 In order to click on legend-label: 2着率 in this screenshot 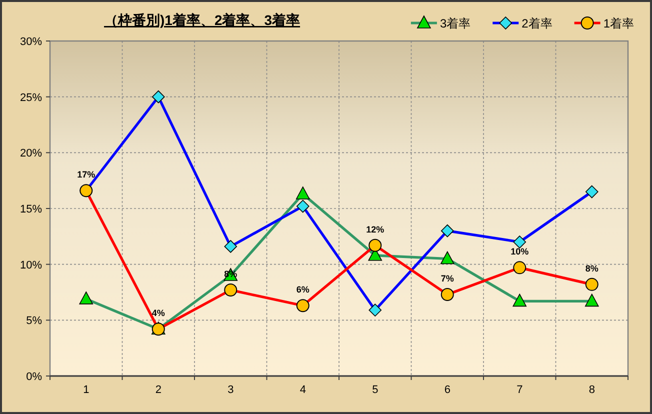, I will do `click(537, 23)`.